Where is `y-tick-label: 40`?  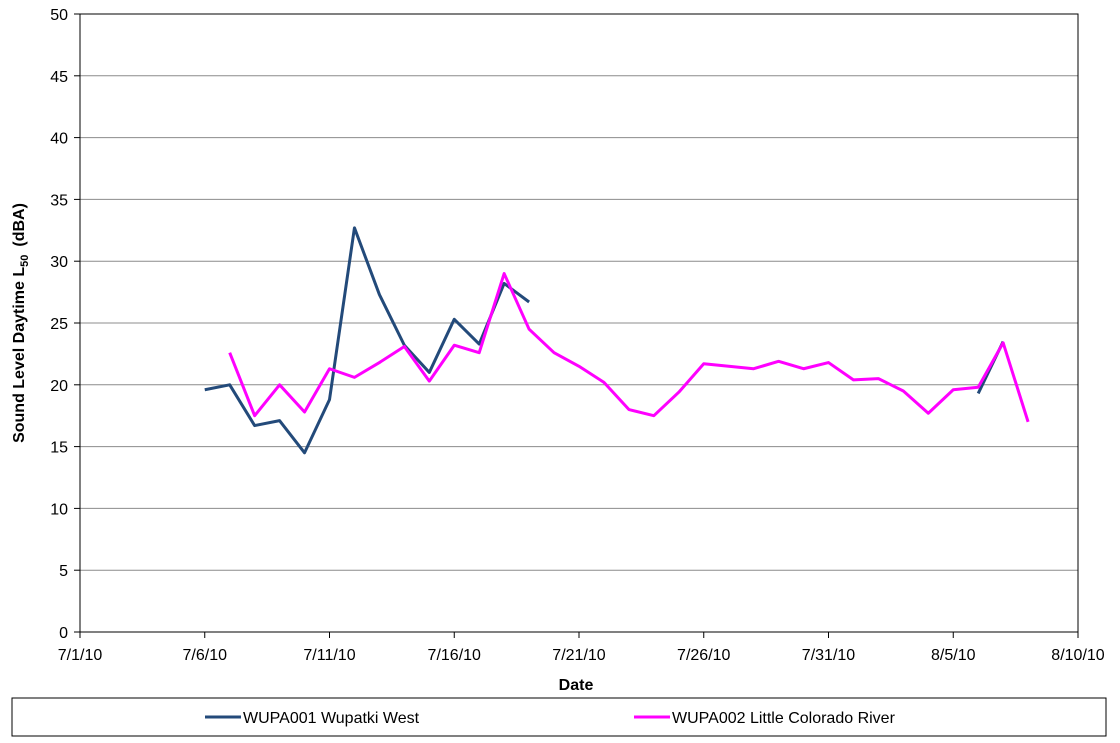 y-tick-label: 40 is located at coordinates (59, 139).